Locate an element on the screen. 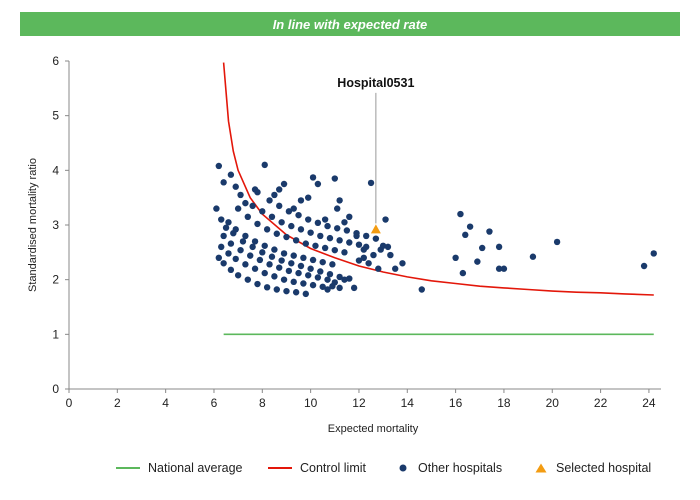 This screenshot has height=500, width=700. y-axis-label: Standardised mortality ratio is located at coordinates (33, 225).